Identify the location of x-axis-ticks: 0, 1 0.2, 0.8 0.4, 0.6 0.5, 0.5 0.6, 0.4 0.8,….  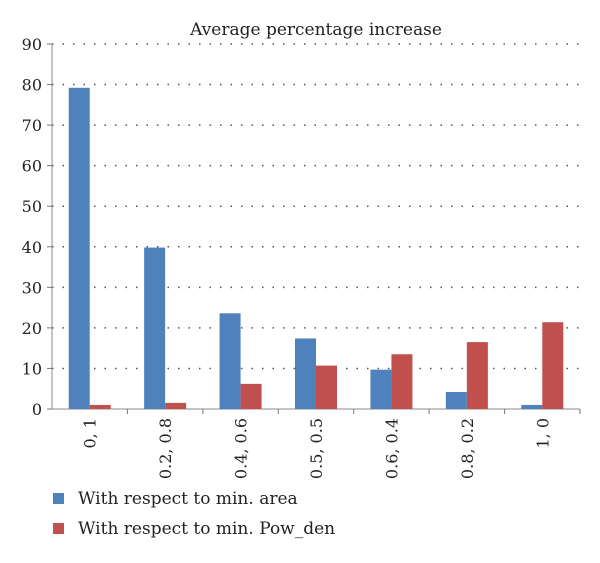
(317, 448).